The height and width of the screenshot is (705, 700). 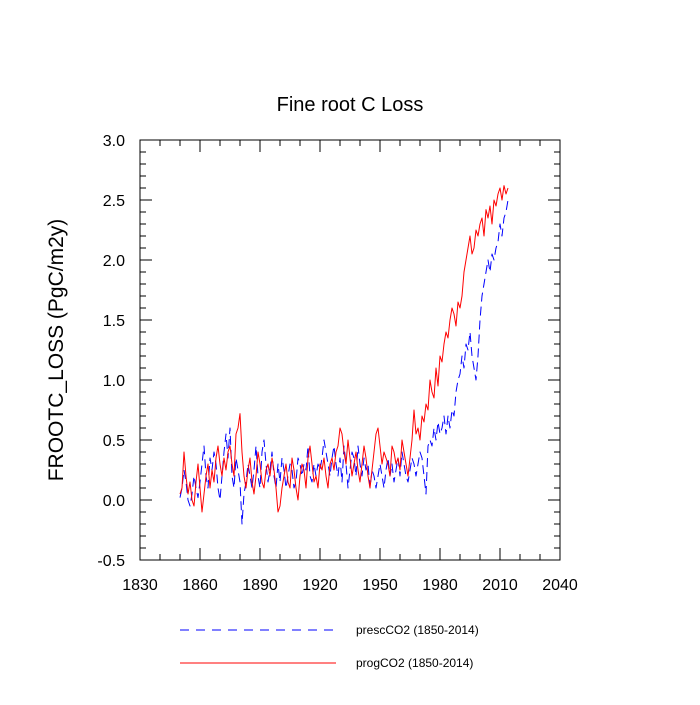 I want to click on y-axis-label: FROOTC_LOSS (PgC/m2y), so click(x=56, y=350).